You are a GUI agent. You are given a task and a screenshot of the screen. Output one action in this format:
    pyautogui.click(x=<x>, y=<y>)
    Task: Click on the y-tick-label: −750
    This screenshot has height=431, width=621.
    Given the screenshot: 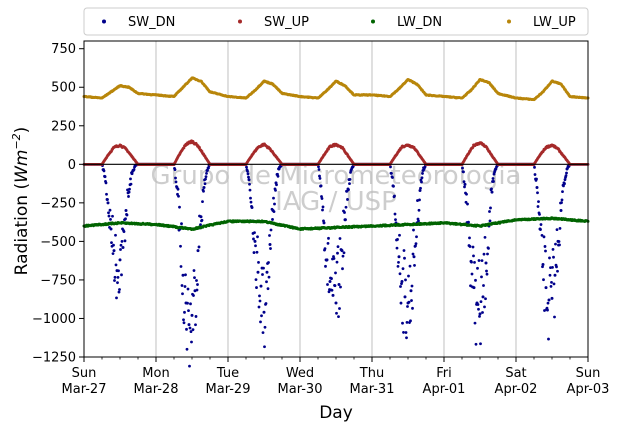 What is the action you would take?
    pyautogui.click(x=58, y=280)
    